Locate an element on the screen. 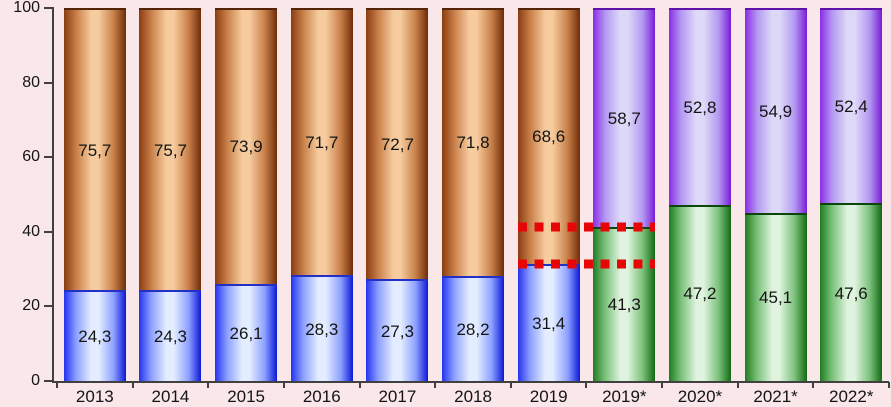 This screenshot has width=891, height=407. top-segment-value-label: 73,9 is located at coordinates (246, 147).